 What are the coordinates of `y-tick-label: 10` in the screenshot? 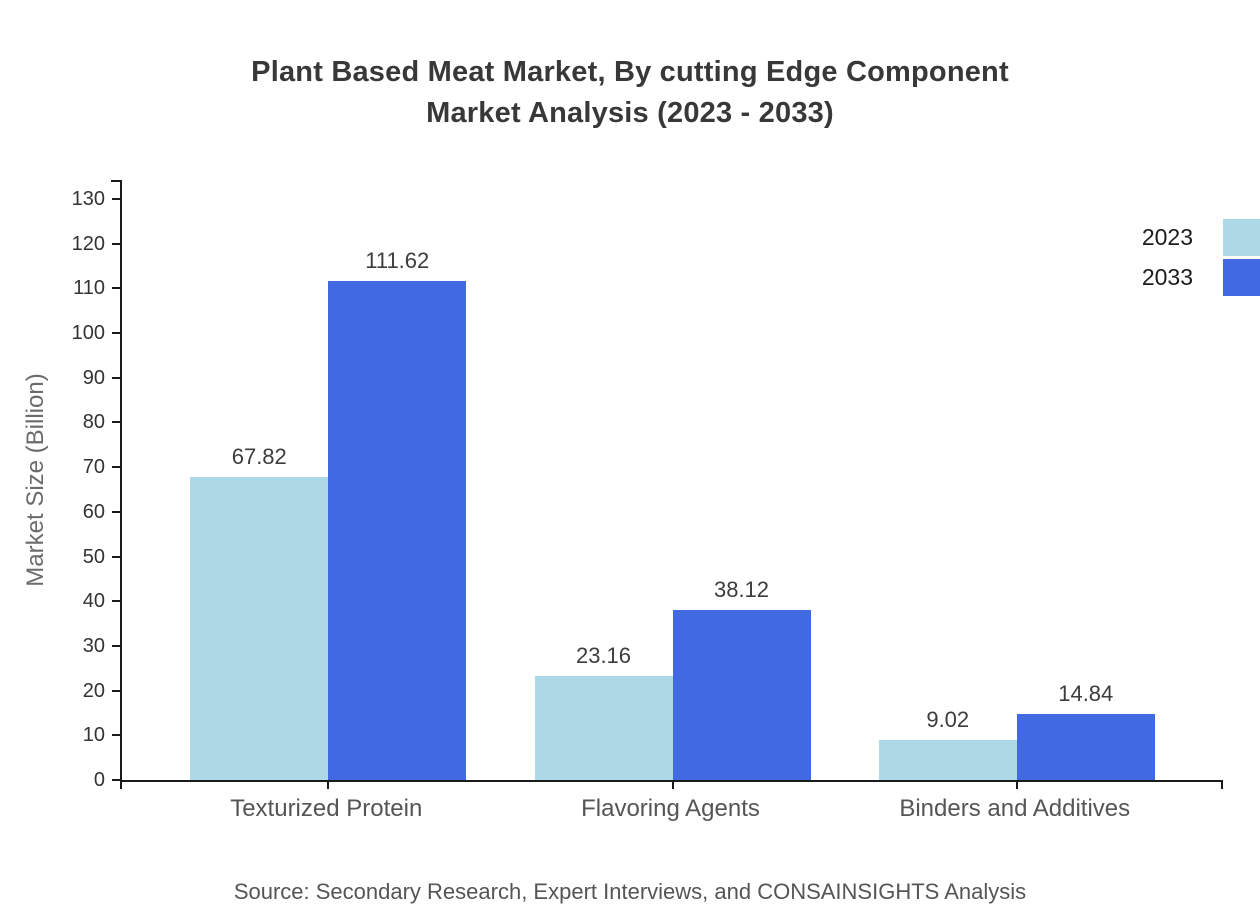 It's located at (93, 735).